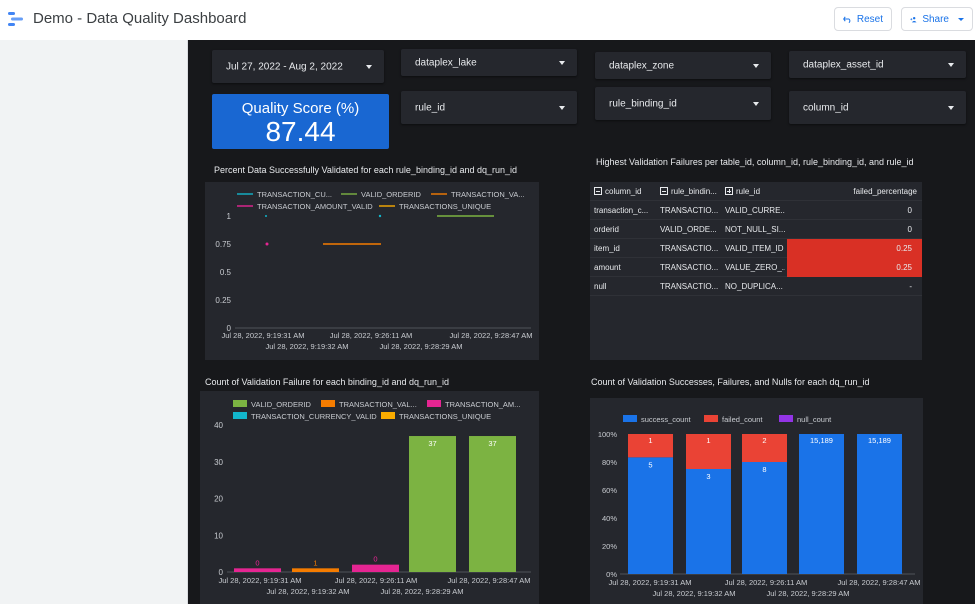 The width and height of the screenshot is (975, 604). What do you see at coordinates (611, 574) in the screenshot?
I see `y-tick-label: 0%` at bounding box center [611, 574].